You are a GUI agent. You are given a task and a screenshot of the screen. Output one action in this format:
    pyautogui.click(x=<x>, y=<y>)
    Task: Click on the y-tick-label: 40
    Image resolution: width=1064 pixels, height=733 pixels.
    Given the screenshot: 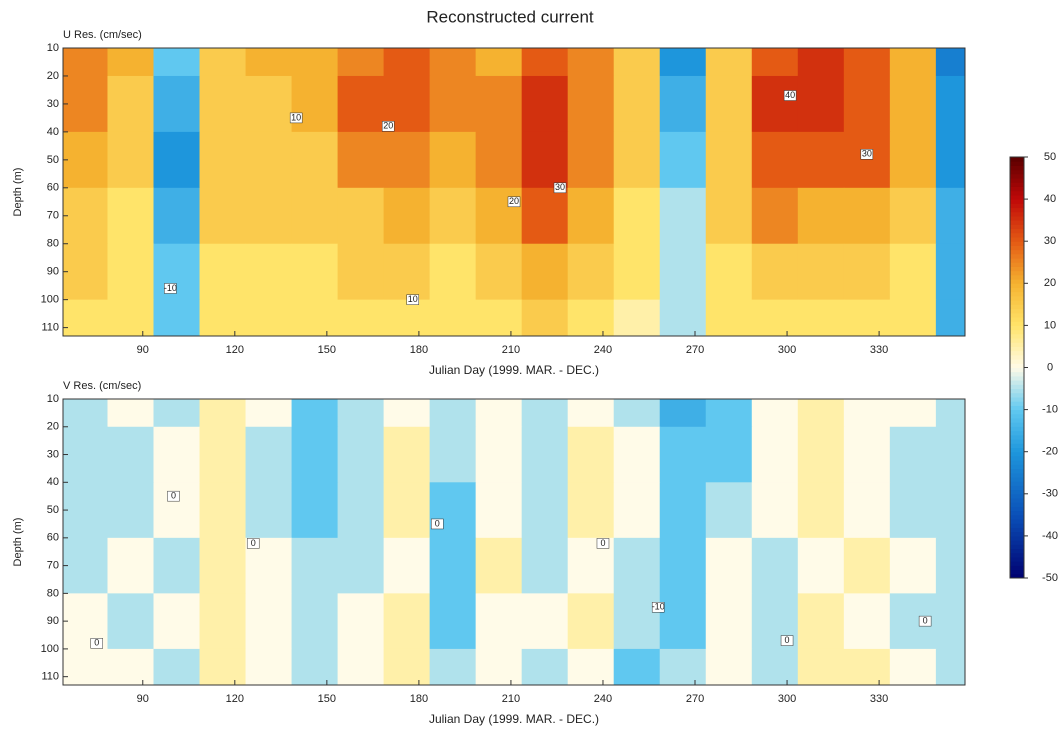 What is the action you would take?
    pyautogui.click(x=53, y=482)
    